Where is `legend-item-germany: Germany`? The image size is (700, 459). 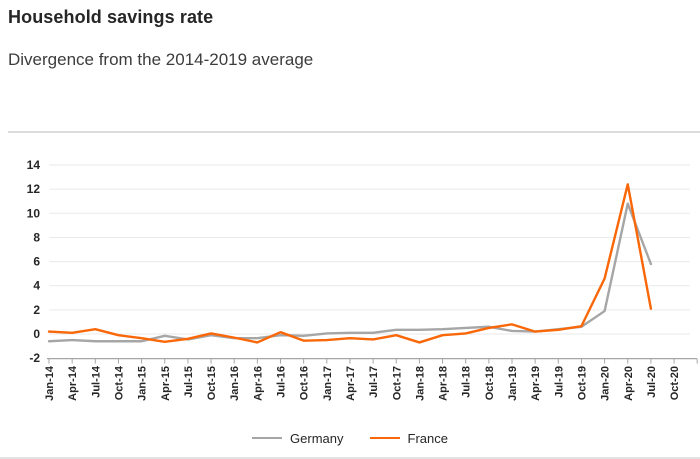 legend-item-germany: Germany is located at coordinates (298, 438).